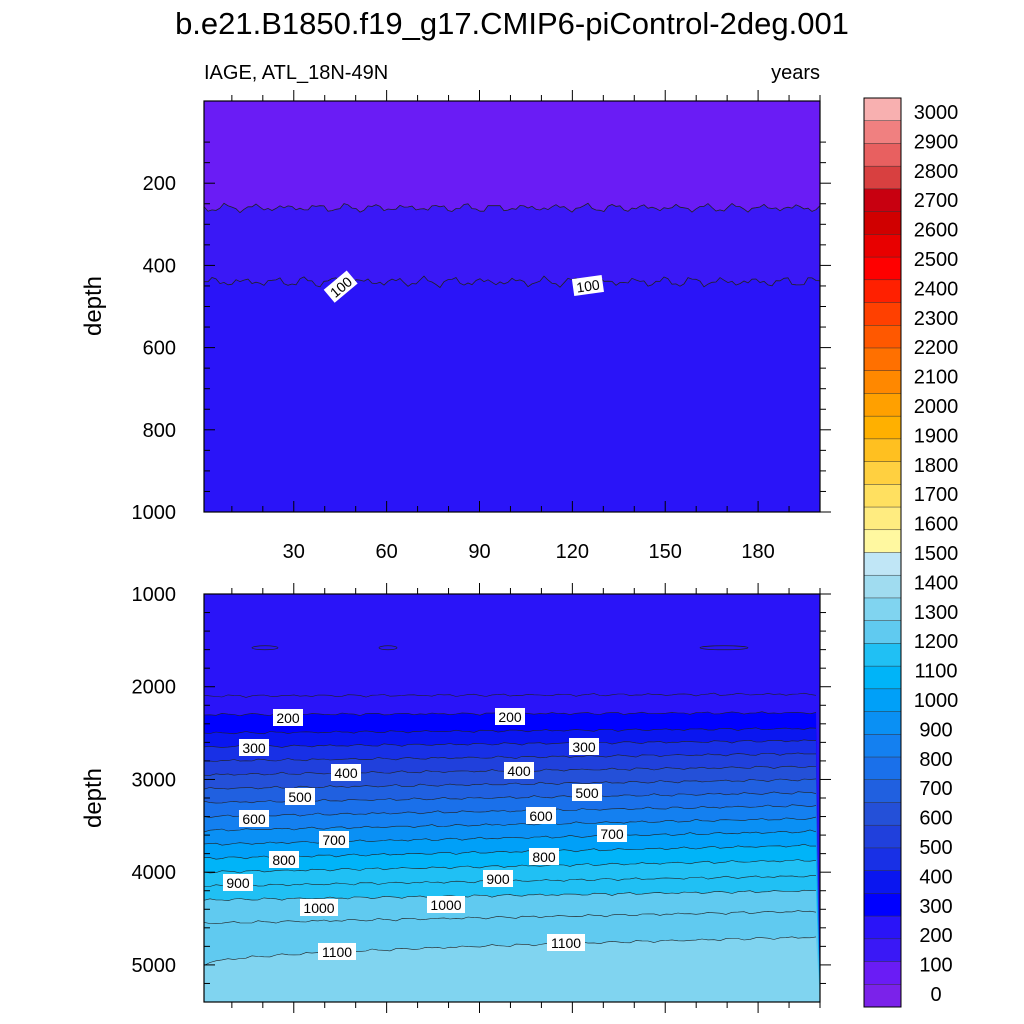 The image size is (1024, 1024). What do you see at coordinates (154, 966) in the screenshot?
I see `y-tick-label: 5000` at bounding box center [154, 966].